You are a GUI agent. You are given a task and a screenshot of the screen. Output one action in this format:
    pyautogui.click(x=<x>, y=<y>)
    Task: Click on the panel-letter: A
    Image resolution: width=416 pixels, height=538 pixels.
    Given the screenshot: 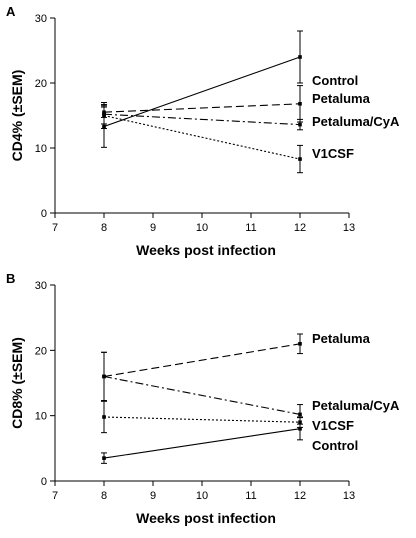 What is the action you would take?
    pyautogui.click(x=11, y=11)
    